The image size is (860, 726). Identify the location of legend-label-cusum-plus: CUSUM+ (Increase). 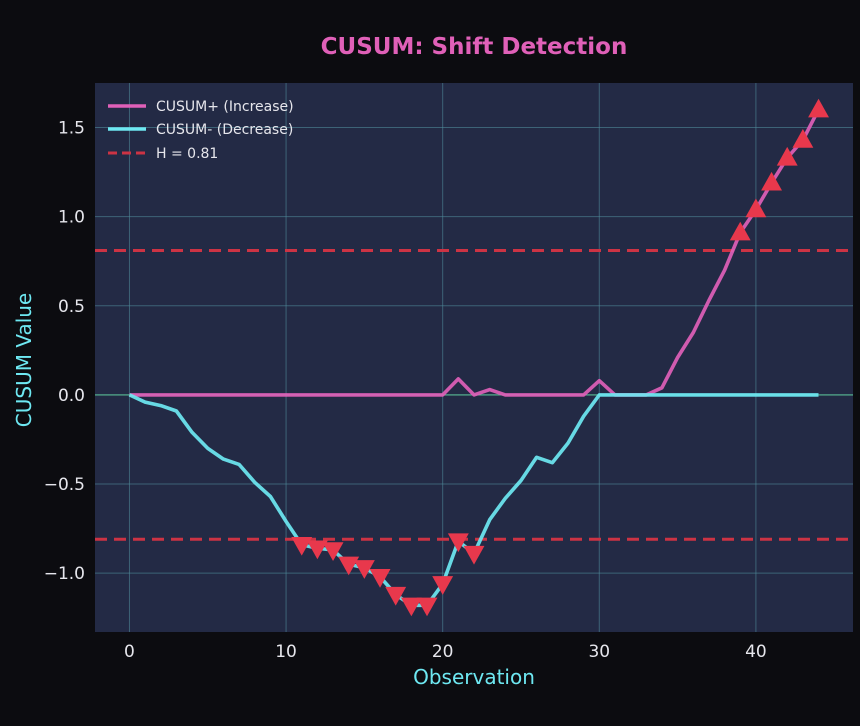
(225, 107).